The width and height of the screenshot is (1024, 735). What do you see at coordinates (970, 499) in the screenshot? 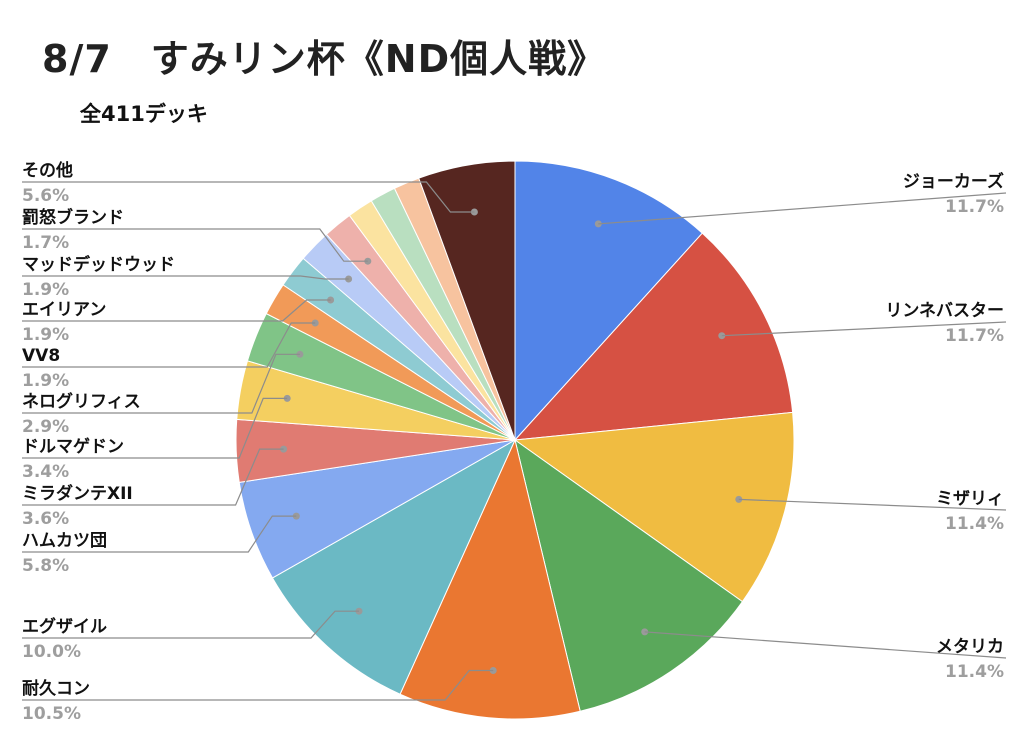
I see `slice-label: ミザリィ` at bounding box center [970, 499].